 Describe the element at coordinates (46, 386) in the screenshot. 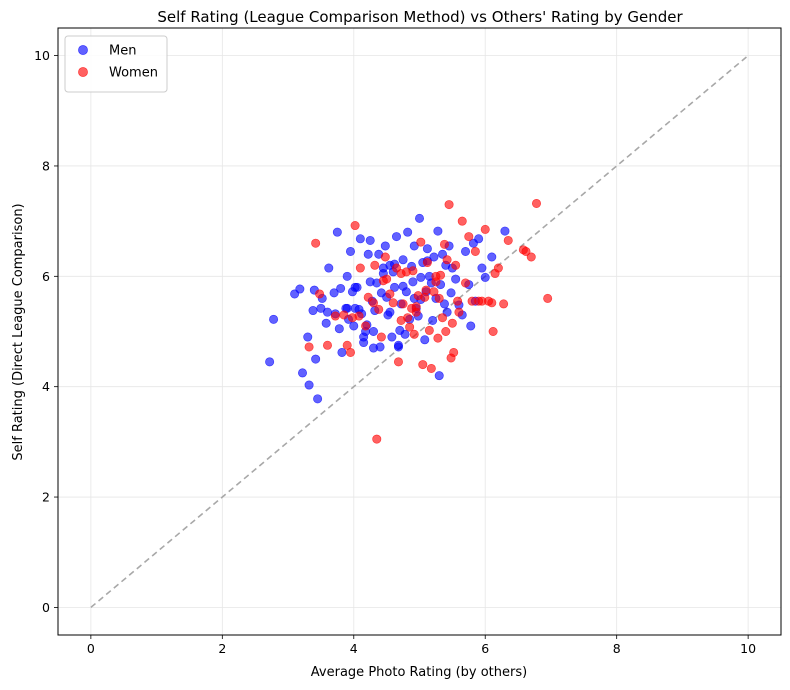

I see `y-tick-label: 4` at that location.